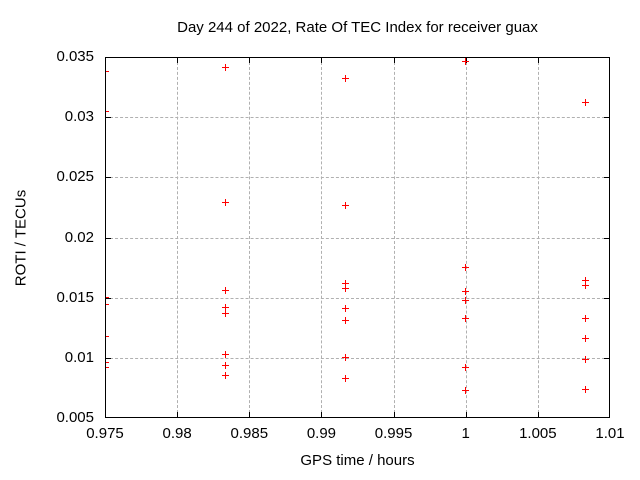 The width and height of the screenshot is (640, 480). What do you see at coordinates (465, 433) in the screenshot?
I see `x-tick-label: 1` at bounding box center [465, 433].